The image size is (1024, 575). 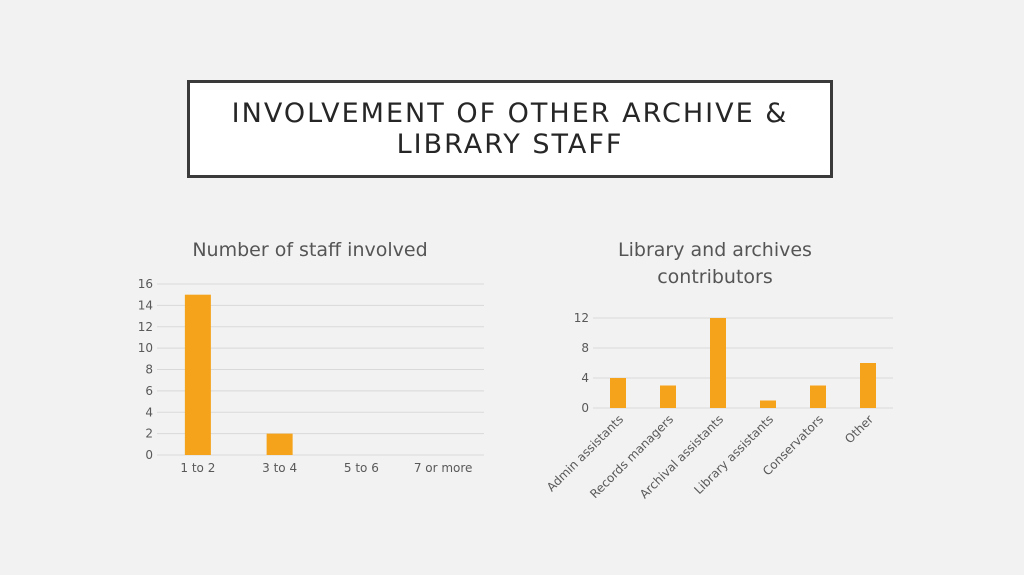 I want to click on c1-y-tick-label: 16, so click(x=145, y=284).